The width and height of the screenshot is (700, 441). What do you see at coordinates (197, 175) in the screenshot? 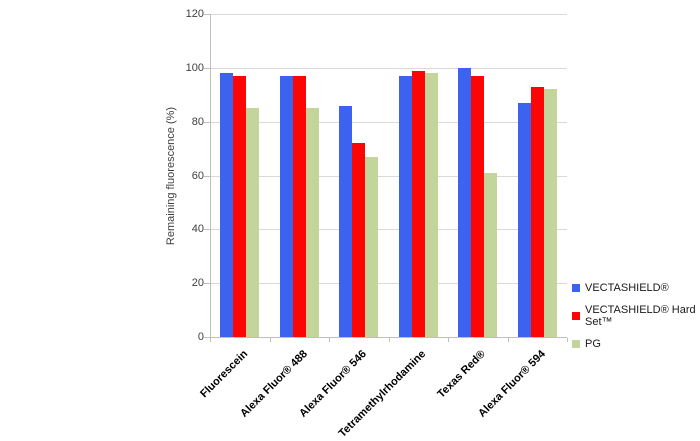
I see `y-tick-label: 60` at bounding box center [197, 175].